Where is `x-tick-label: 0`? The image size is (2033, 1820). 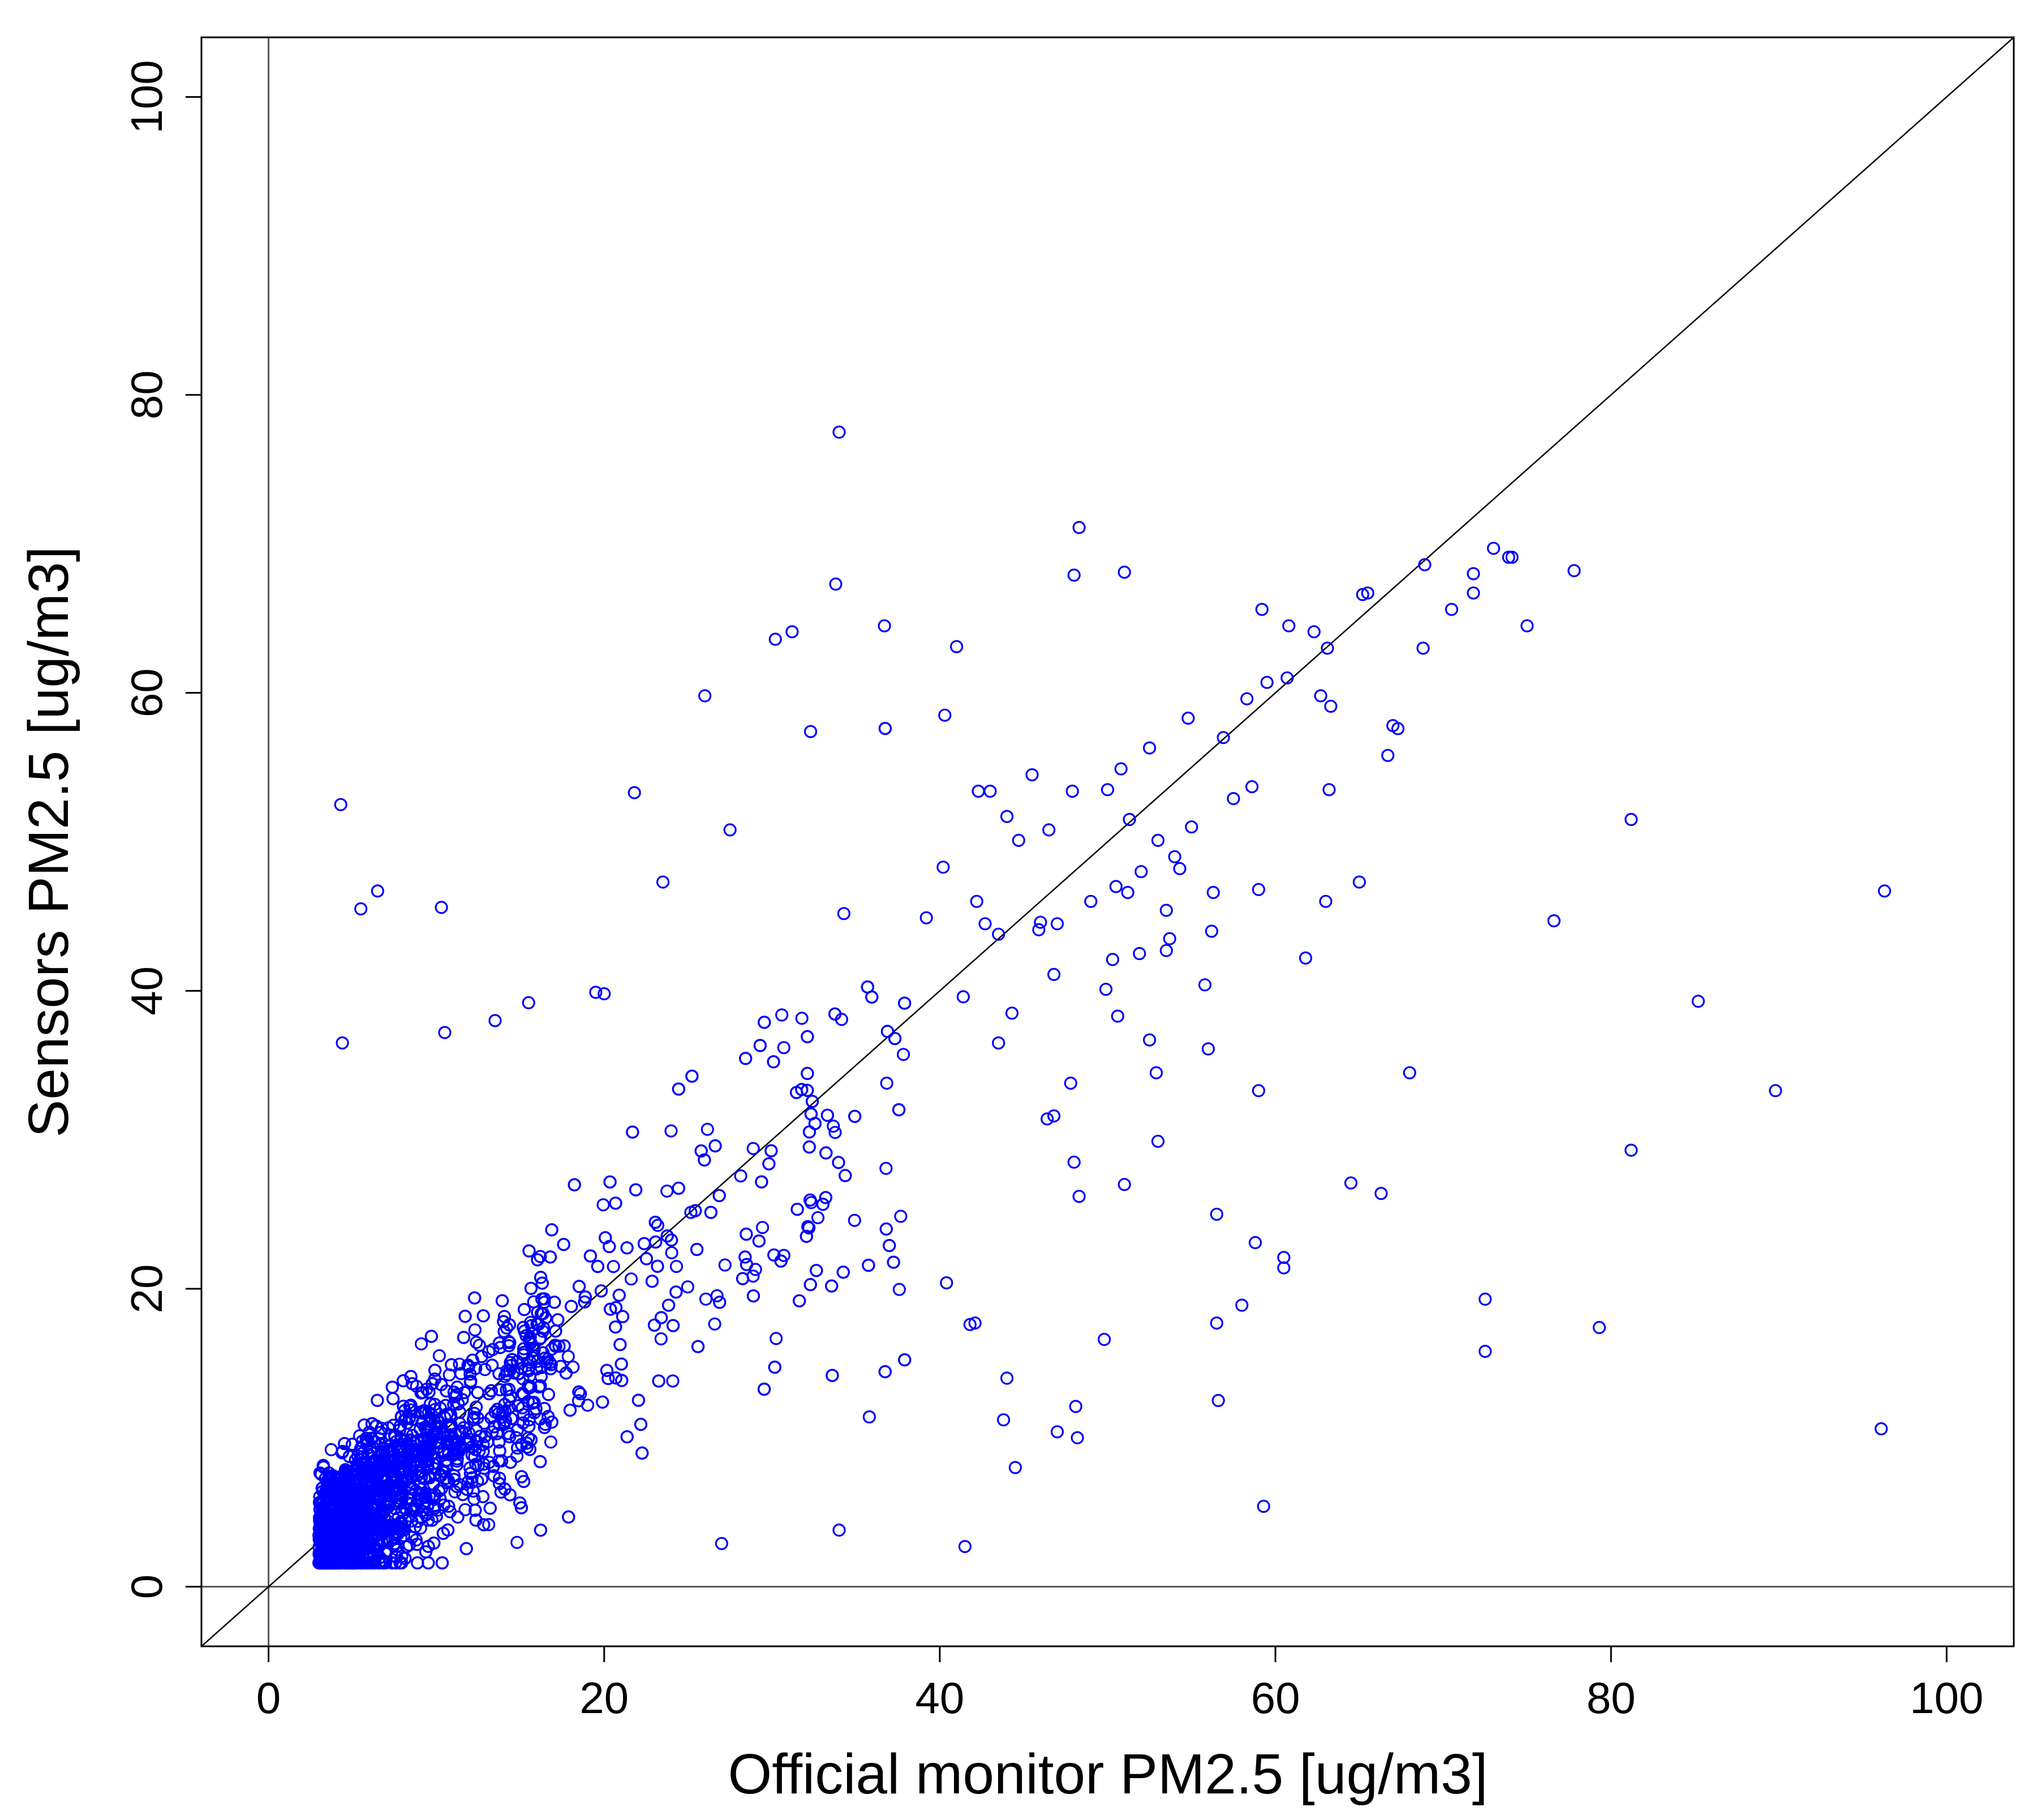 x-tick-label: 0 is located at coordinates (268, 1698).